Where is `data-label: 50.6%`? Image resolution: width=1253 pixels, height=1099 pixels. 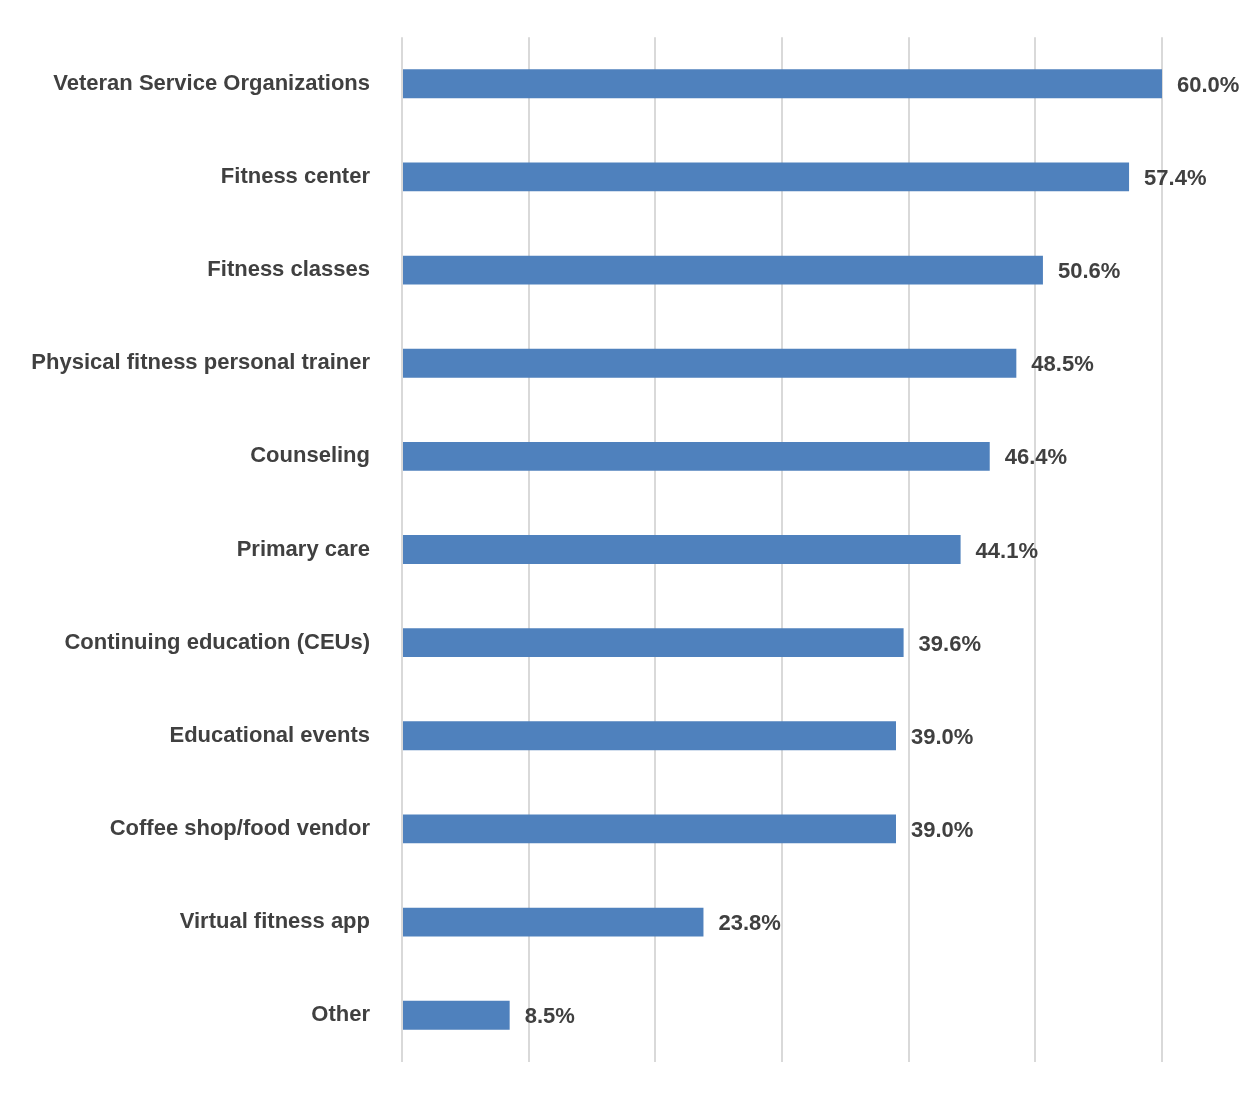 data-label: 50.6% is located at coordinates (1089, 271).